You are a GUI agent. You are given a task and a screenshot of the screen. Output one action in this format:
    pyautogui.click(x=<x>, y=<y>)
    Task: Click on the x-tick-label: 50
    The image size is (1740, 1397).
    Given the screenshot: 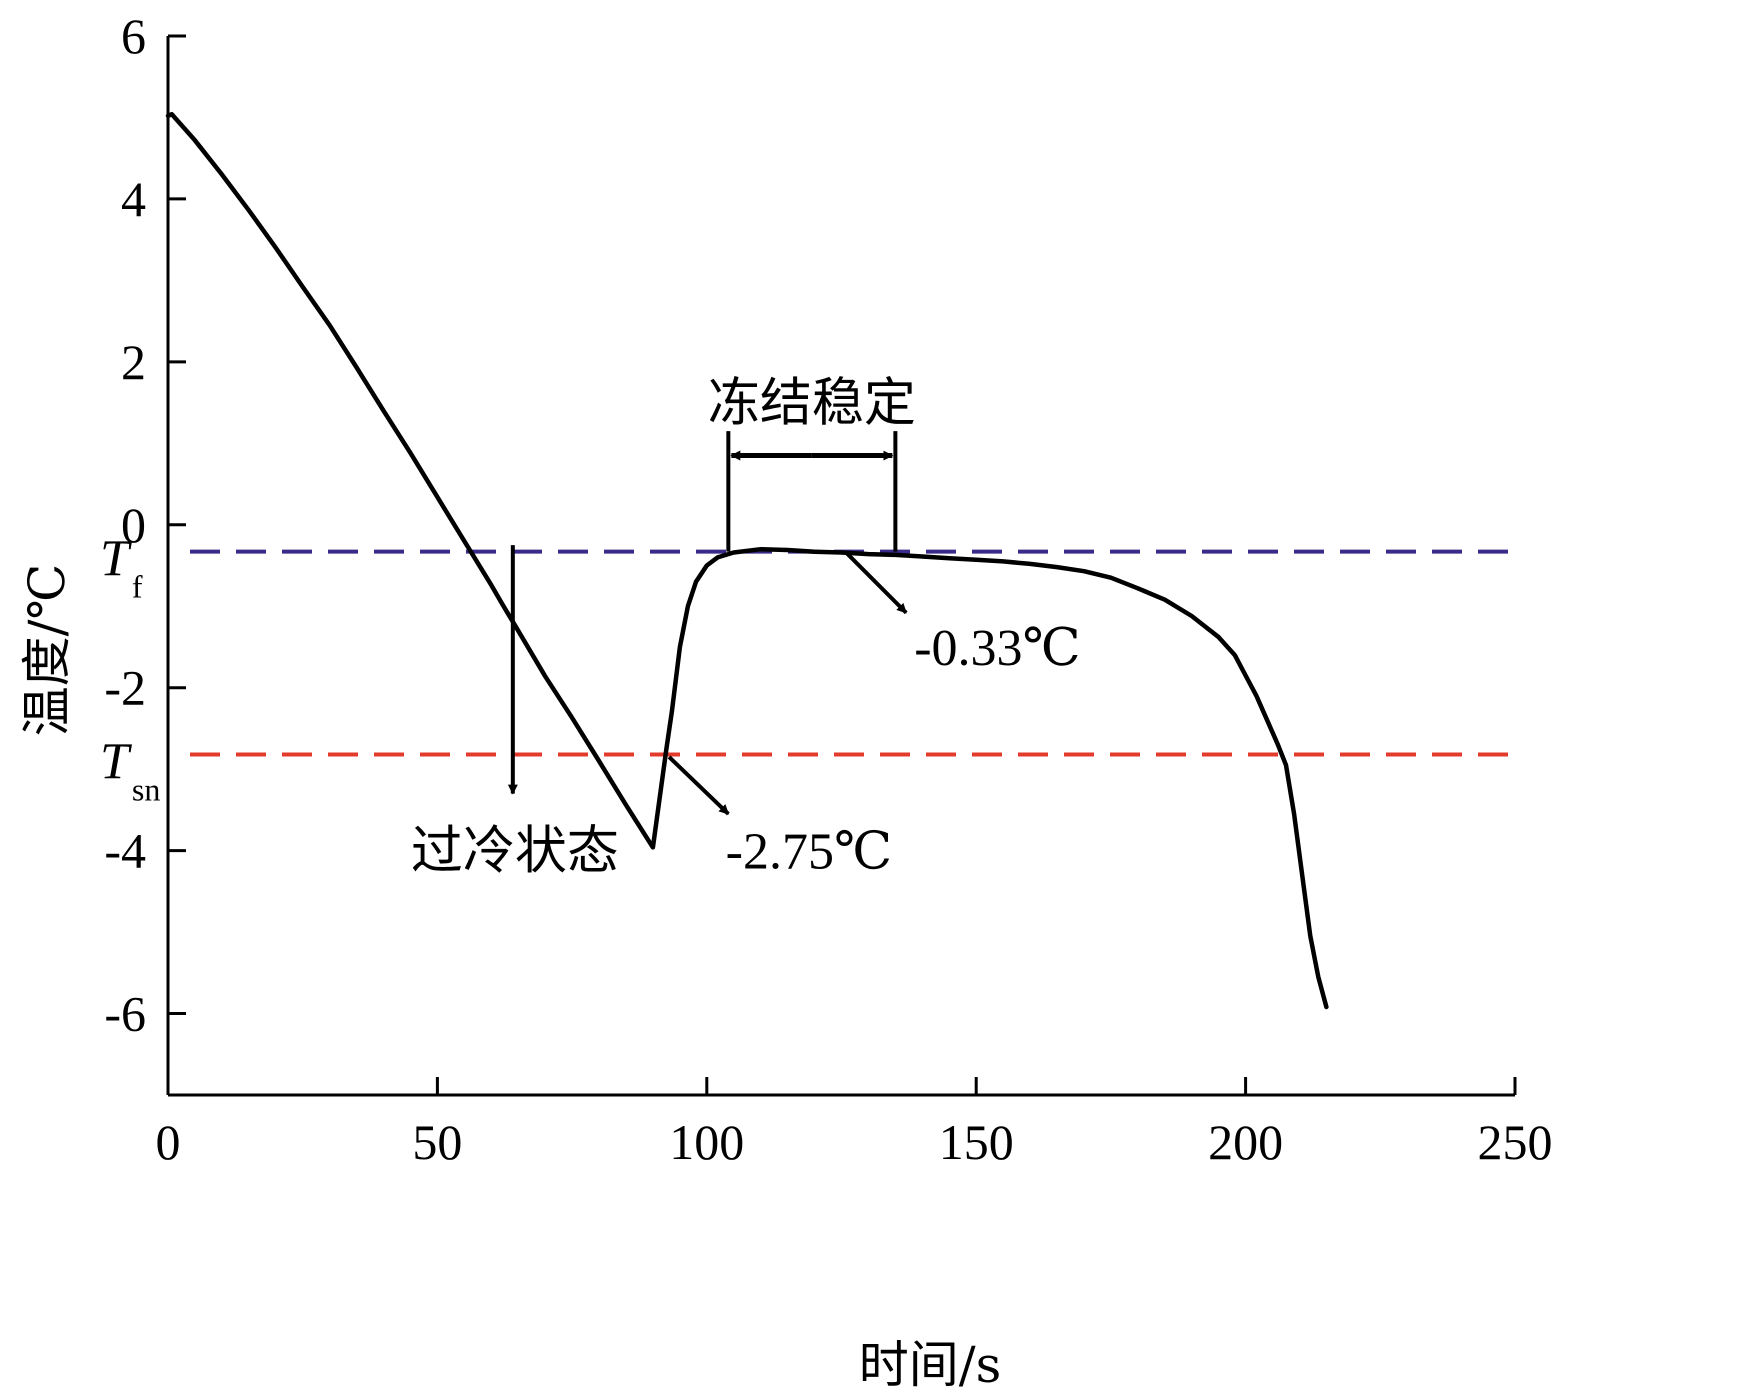 What is the action you would take?
    pyautogui.click(x=437, y=1142)
    